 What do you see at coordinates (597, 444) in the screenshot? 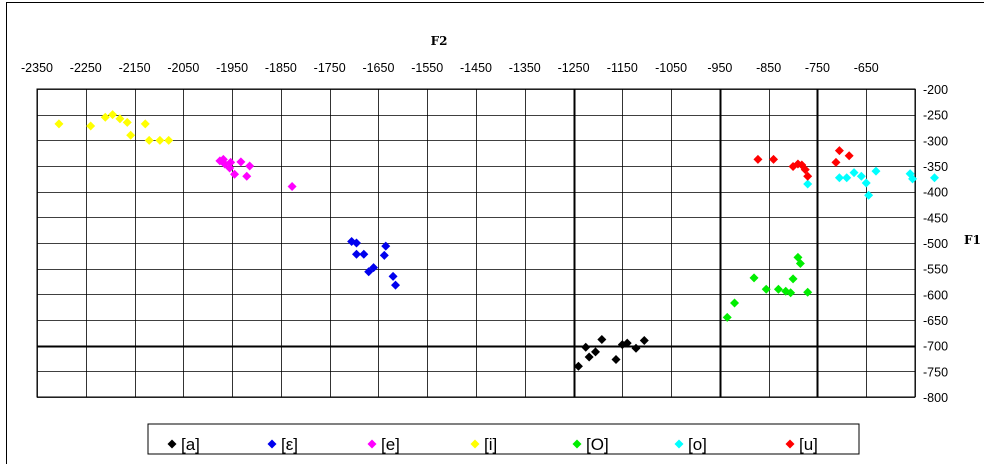
I see `legend-label: [O]` at bounding box center [597, 444].